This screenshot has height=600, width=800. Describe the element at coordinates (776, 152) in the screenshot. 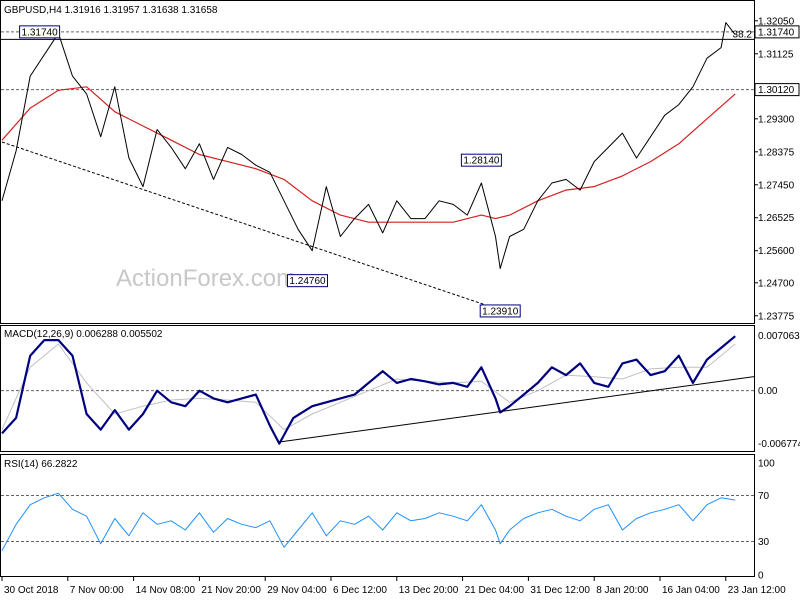

I see `price-tick-label: 1.28375` at that location.